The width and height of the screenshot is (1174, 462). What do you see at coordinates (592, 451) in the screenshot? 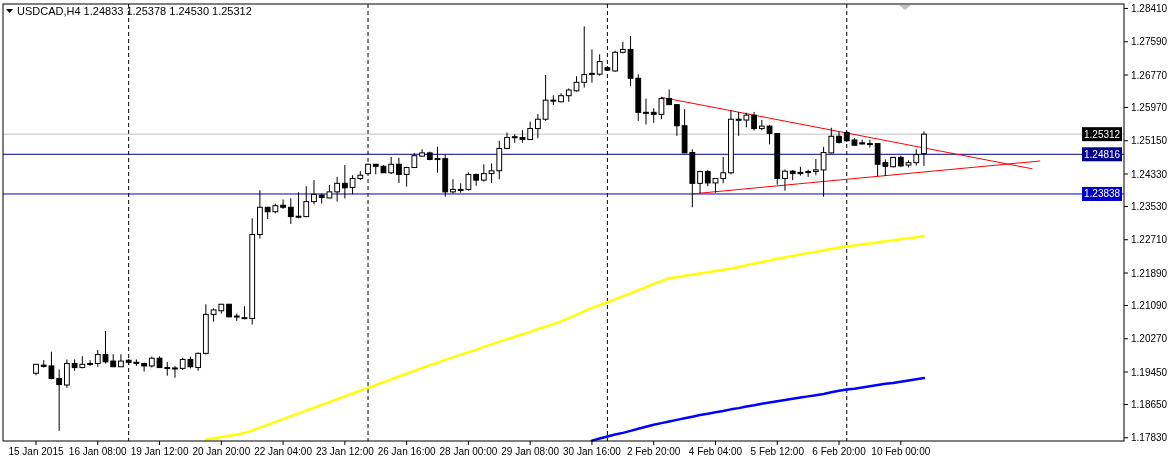
I see `x-tick-label: 30 Jan 16:00` at bounding box center [592, 451].